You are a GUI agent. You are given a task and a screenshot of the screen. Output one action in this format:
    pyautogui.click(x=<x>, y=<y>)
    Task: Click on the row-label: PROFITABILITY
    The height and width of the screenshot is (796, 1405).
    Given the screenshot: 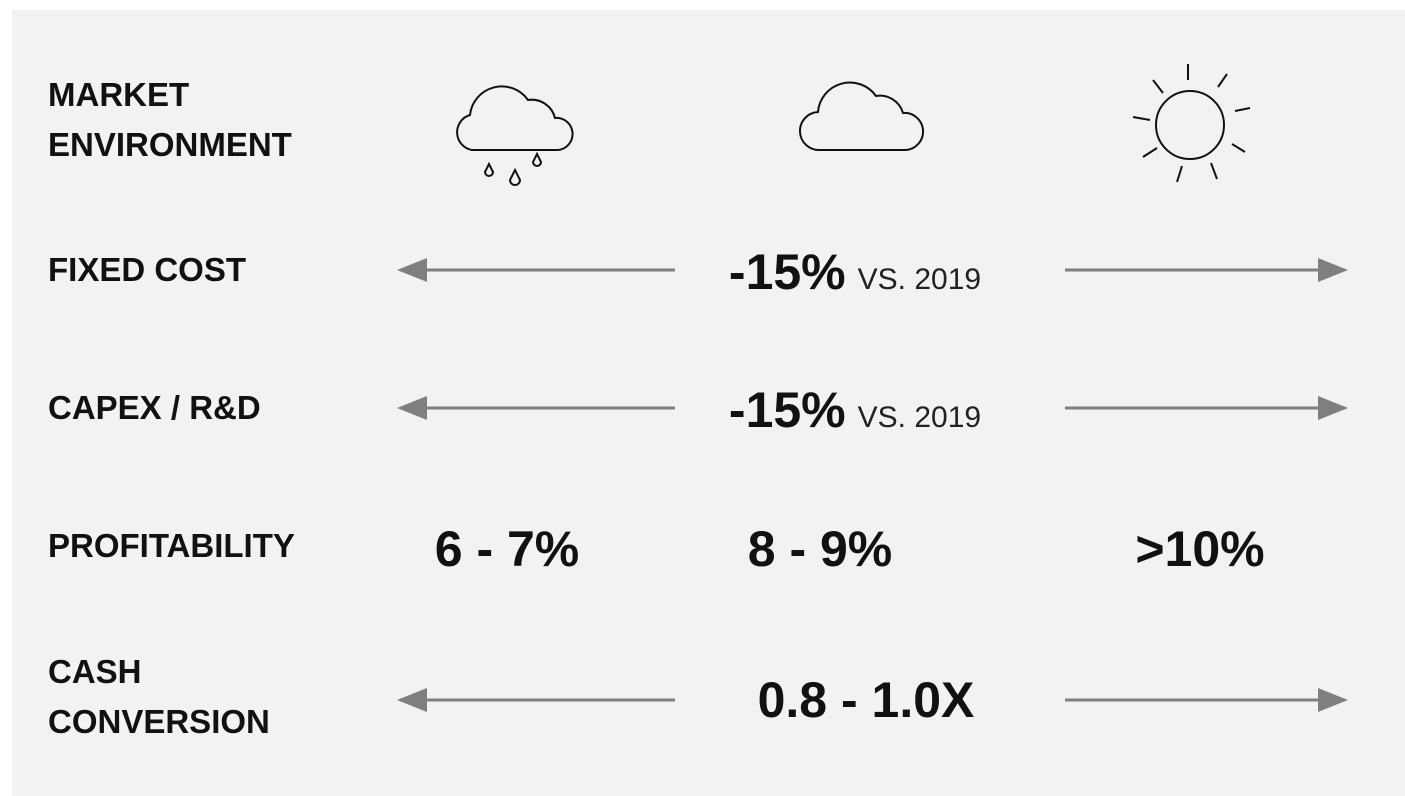 What is the action you would take?
    pyautogui.click(x=171, y=545)
    